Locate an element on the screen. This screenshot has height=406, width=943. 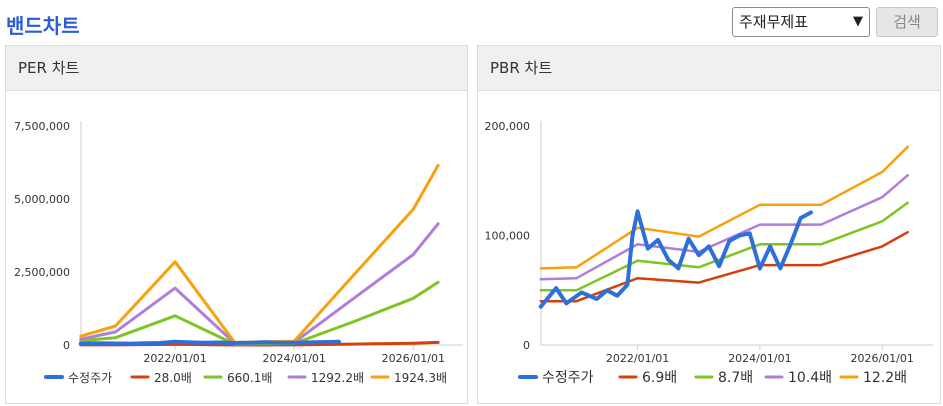
legend-label-b4: 12.2배 is located at coordinates (885, 378).